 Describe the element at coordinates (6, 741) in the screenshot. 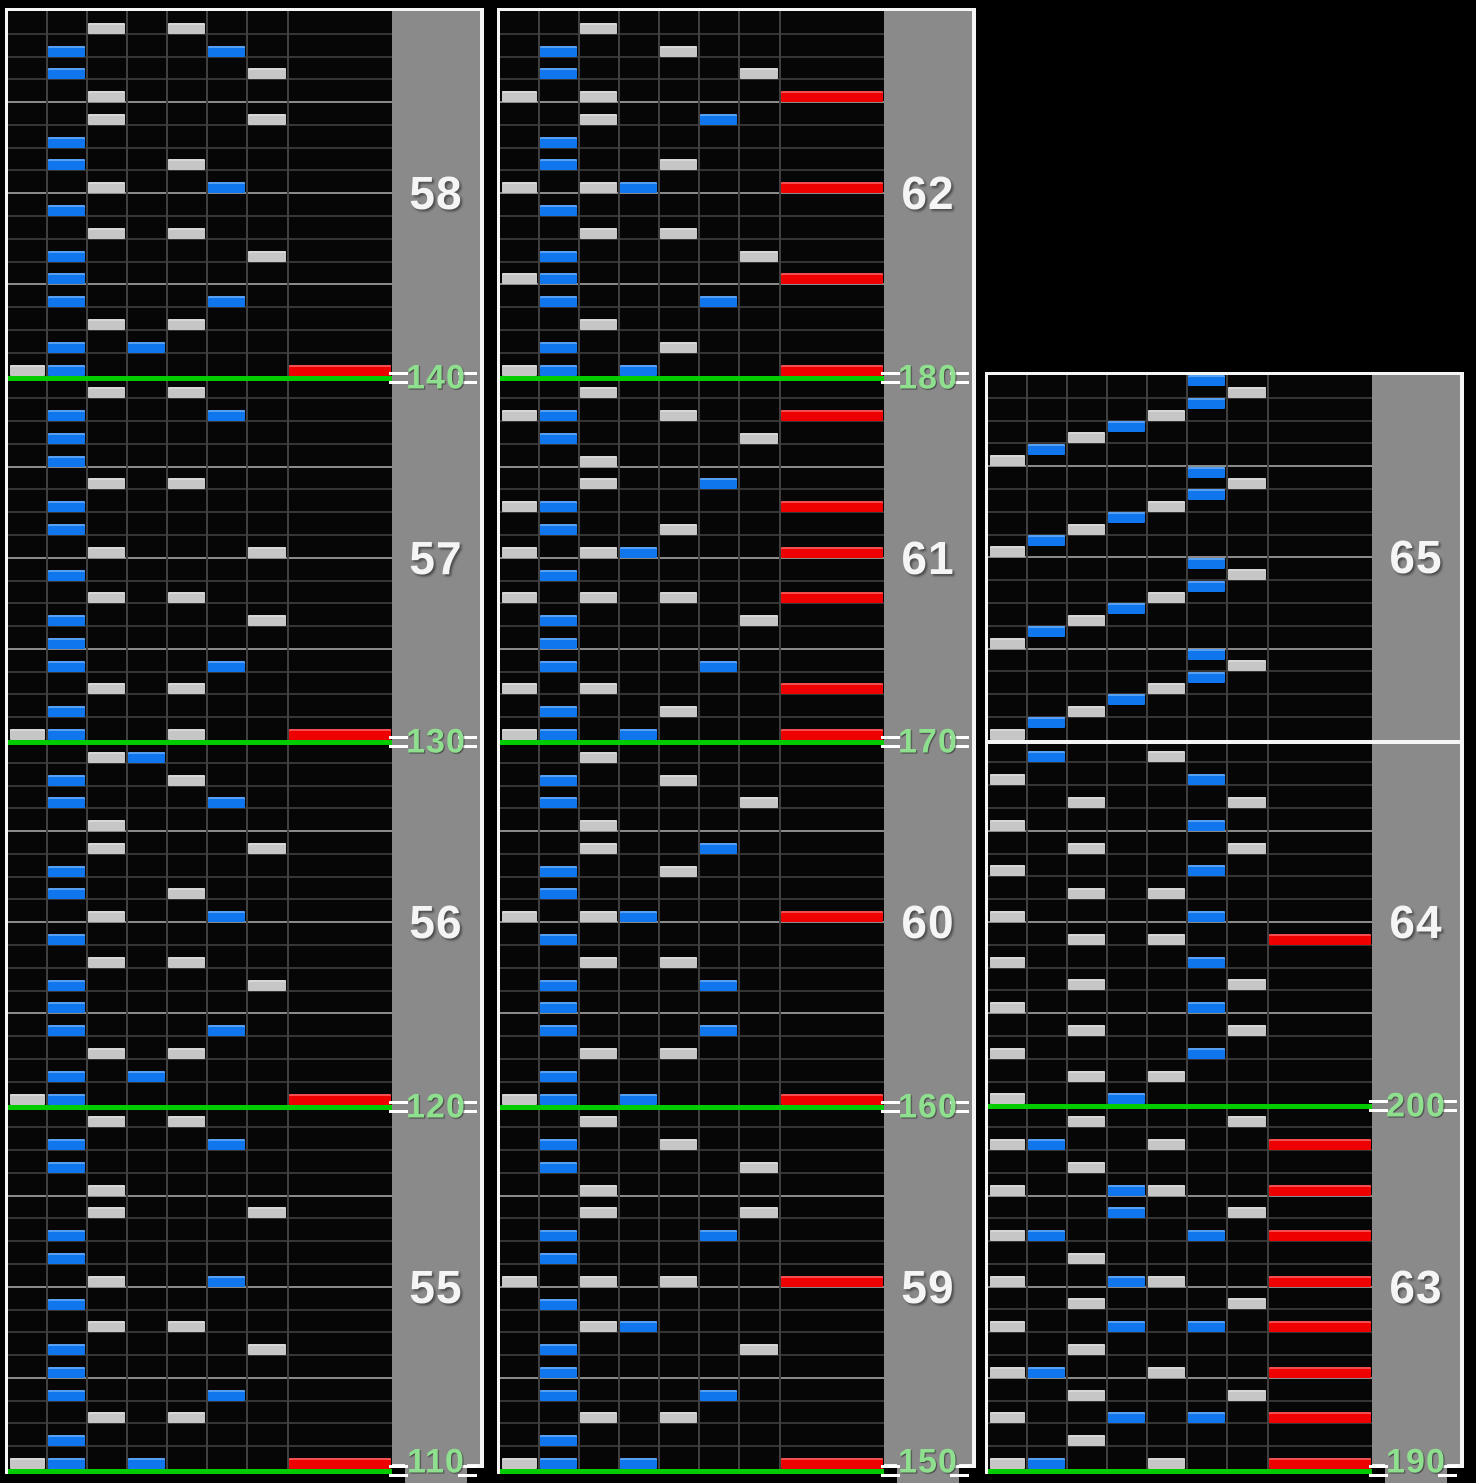

I see `panel-left-border` at that location.